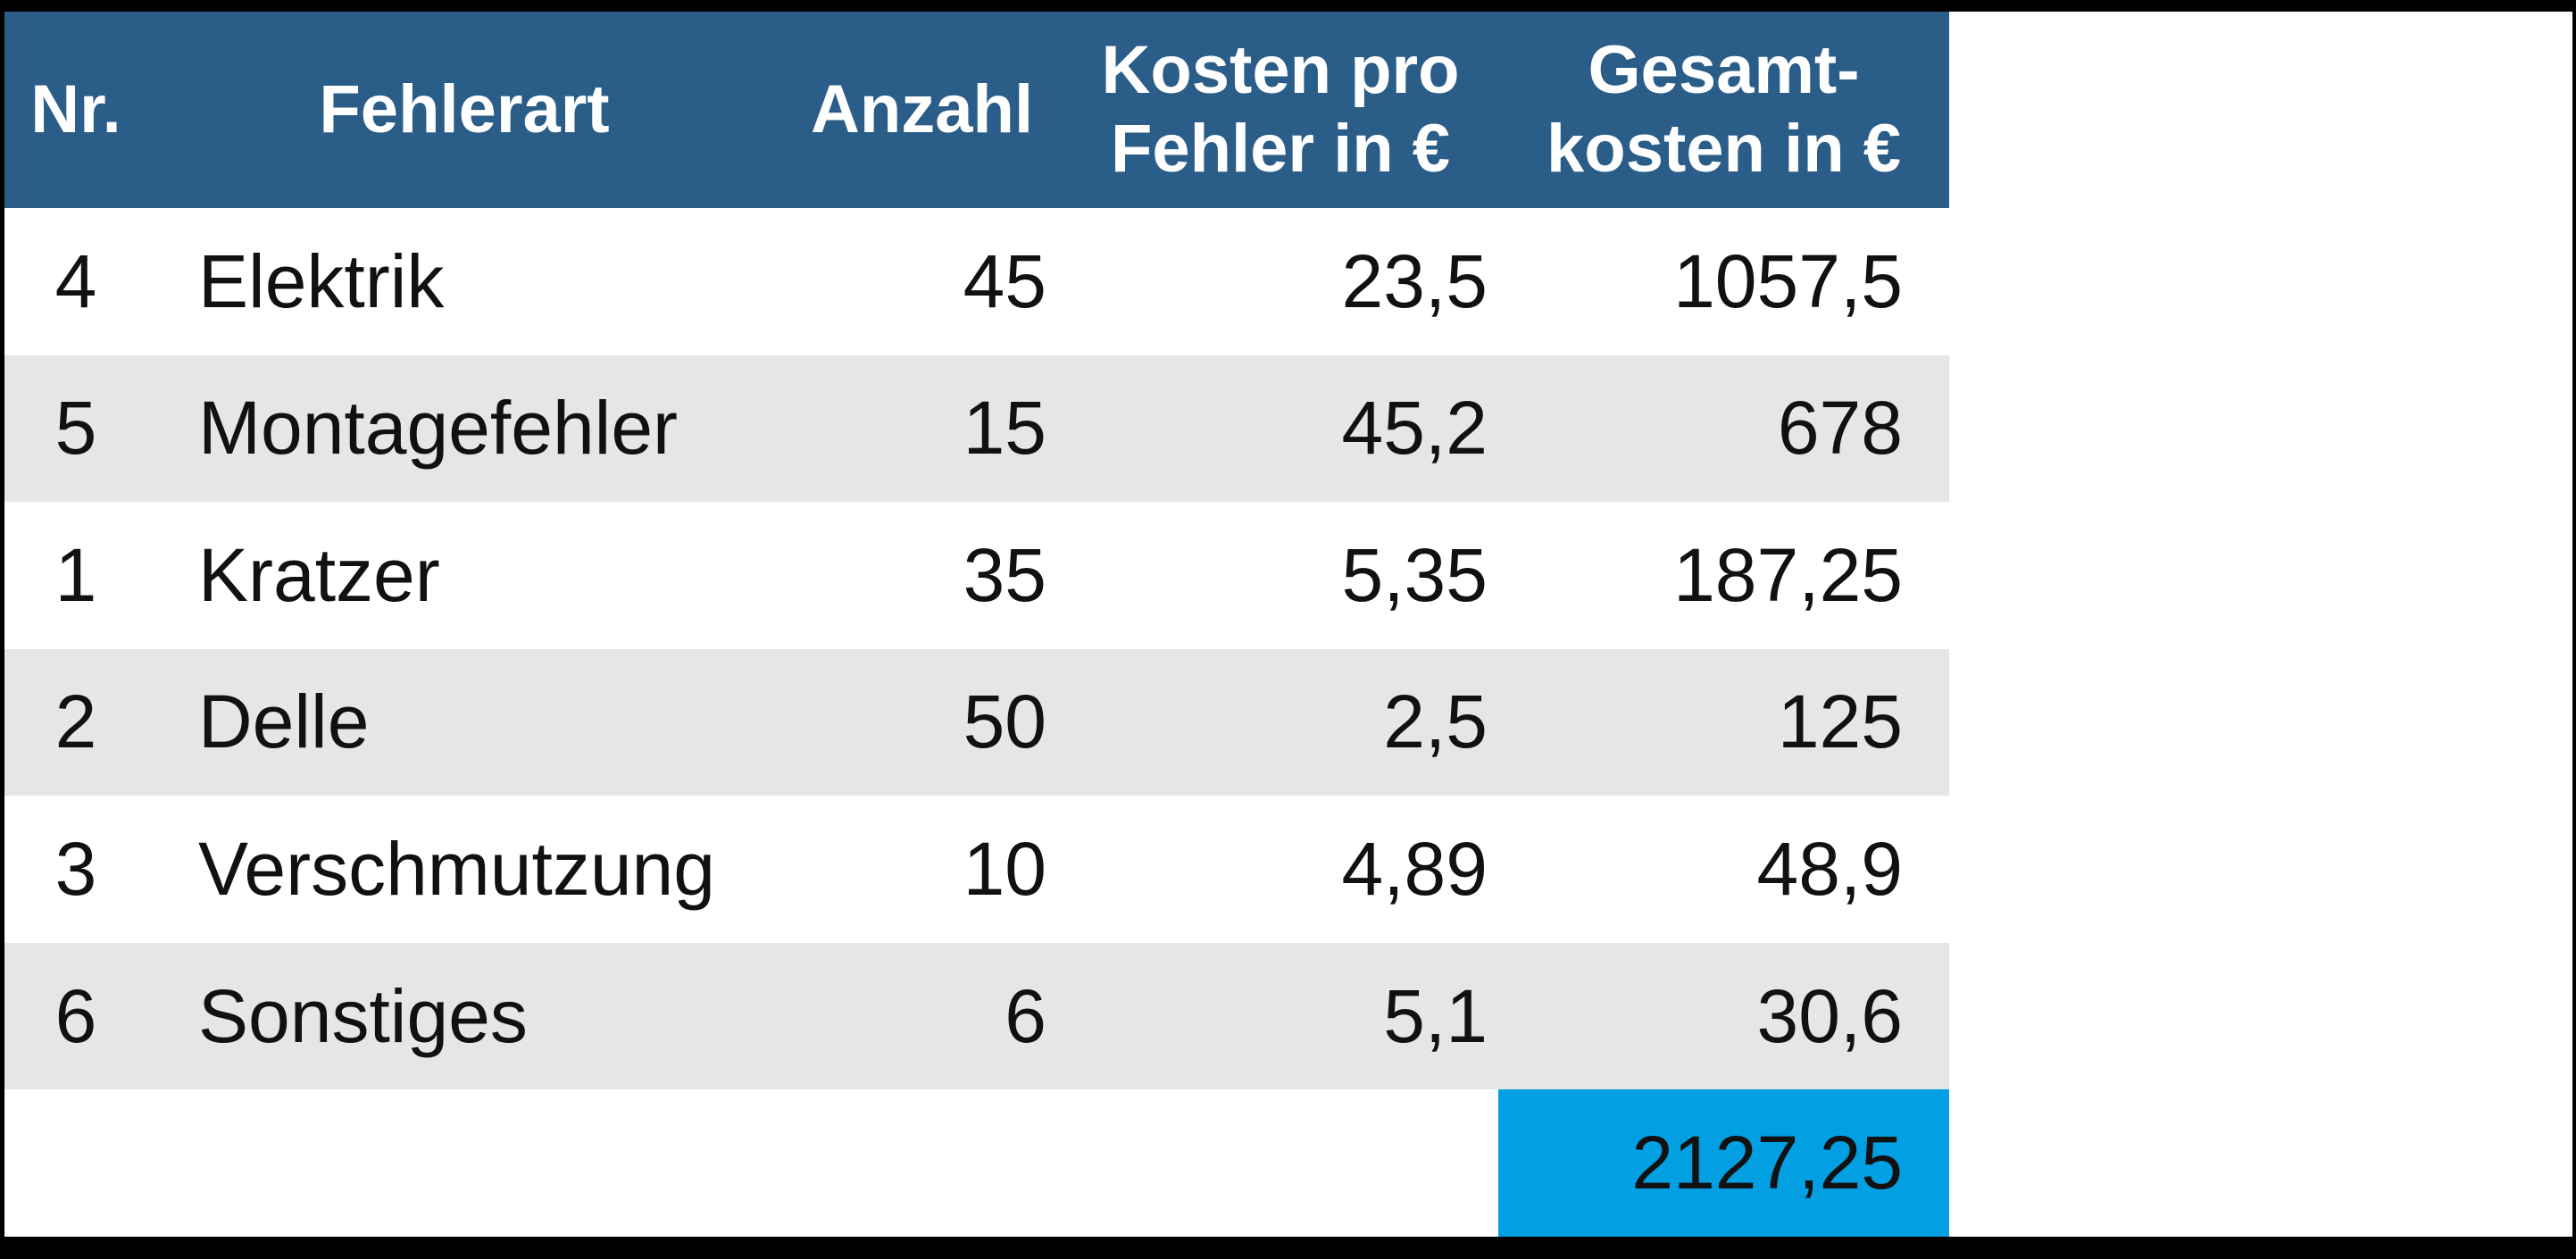 Image resolution: width=2576 pixels, height=1259 pixels. Describe the element at coordinates (1280, 869) in the screenshot. I see `cell-kosten: 4,89` at that location.